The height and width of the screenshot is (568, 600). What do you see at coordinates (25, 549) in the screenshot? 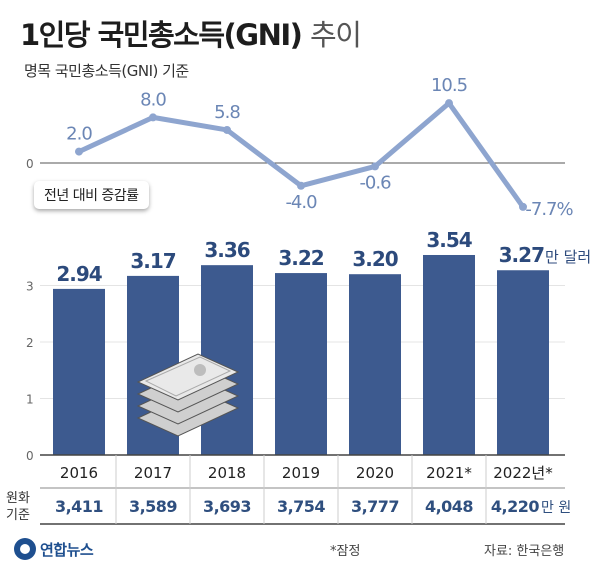
I see `logo-icon` at bounding box center [25, 549].